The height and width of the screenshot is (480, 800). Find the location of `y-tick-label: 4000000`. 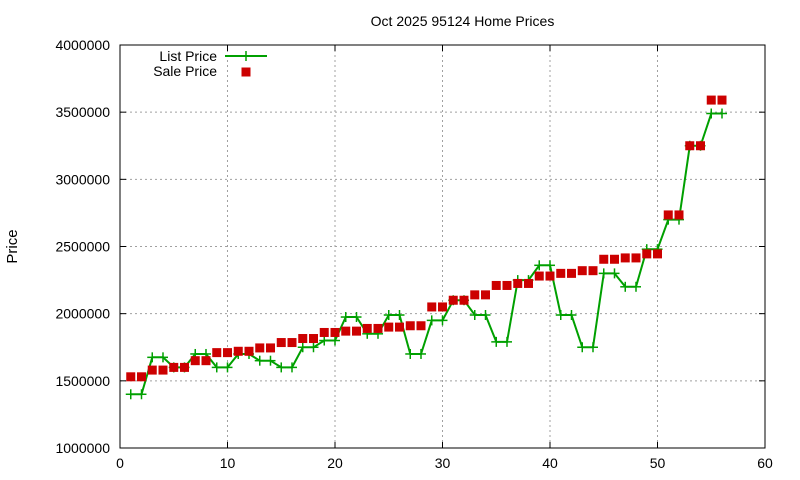

y-tick-label: 4000000 is located at coordinates (82, 45).